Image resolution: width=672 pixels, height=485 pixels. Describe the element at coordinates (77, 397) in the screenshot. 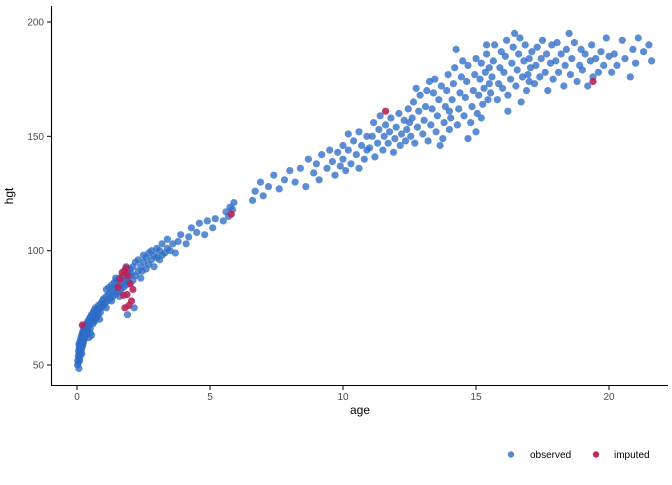

I see `x-tick-label: 0` at that location.